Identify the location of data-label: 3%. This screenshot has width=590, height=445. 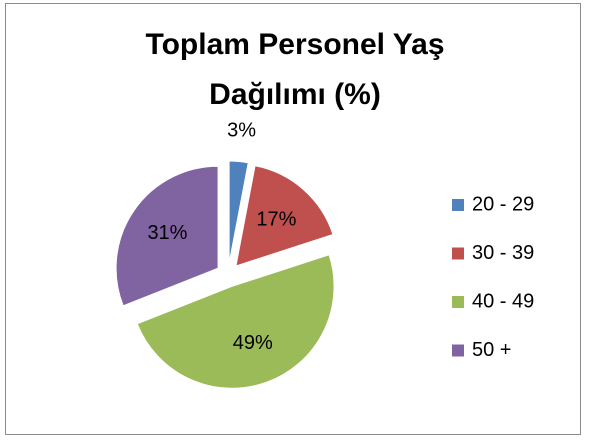
(241, 130).